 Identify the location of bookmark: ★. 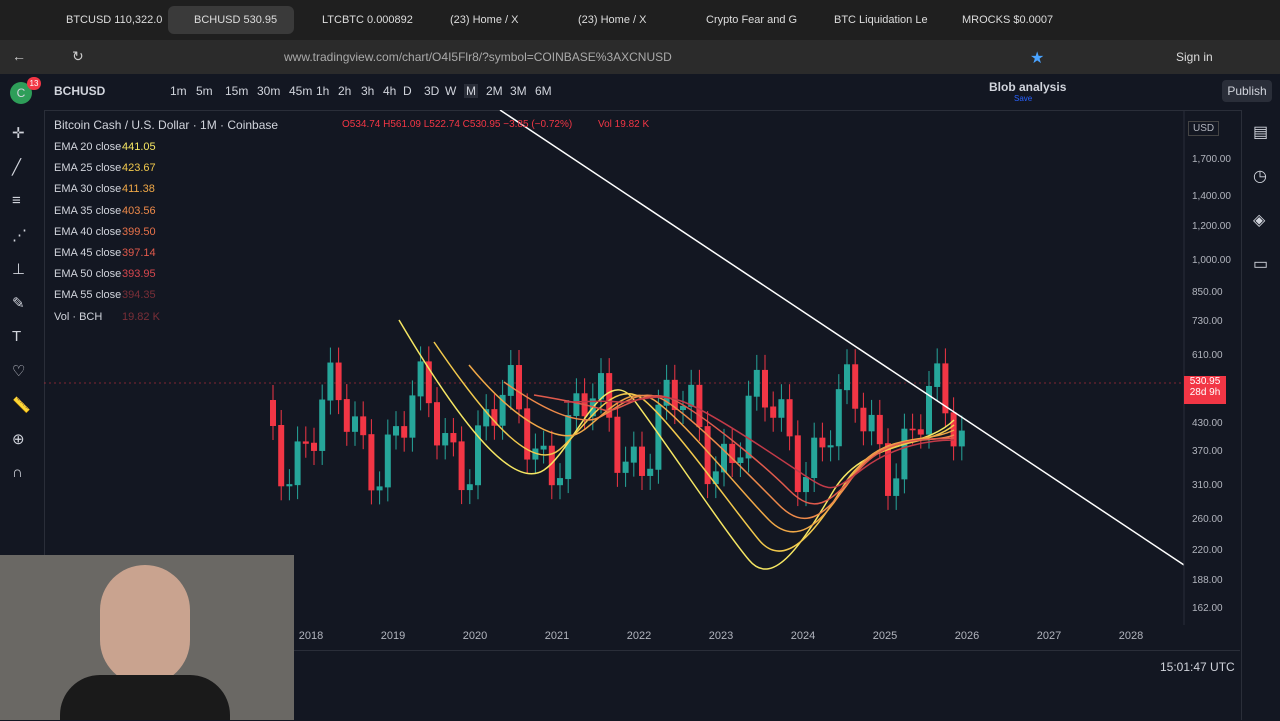
(1037, 58).